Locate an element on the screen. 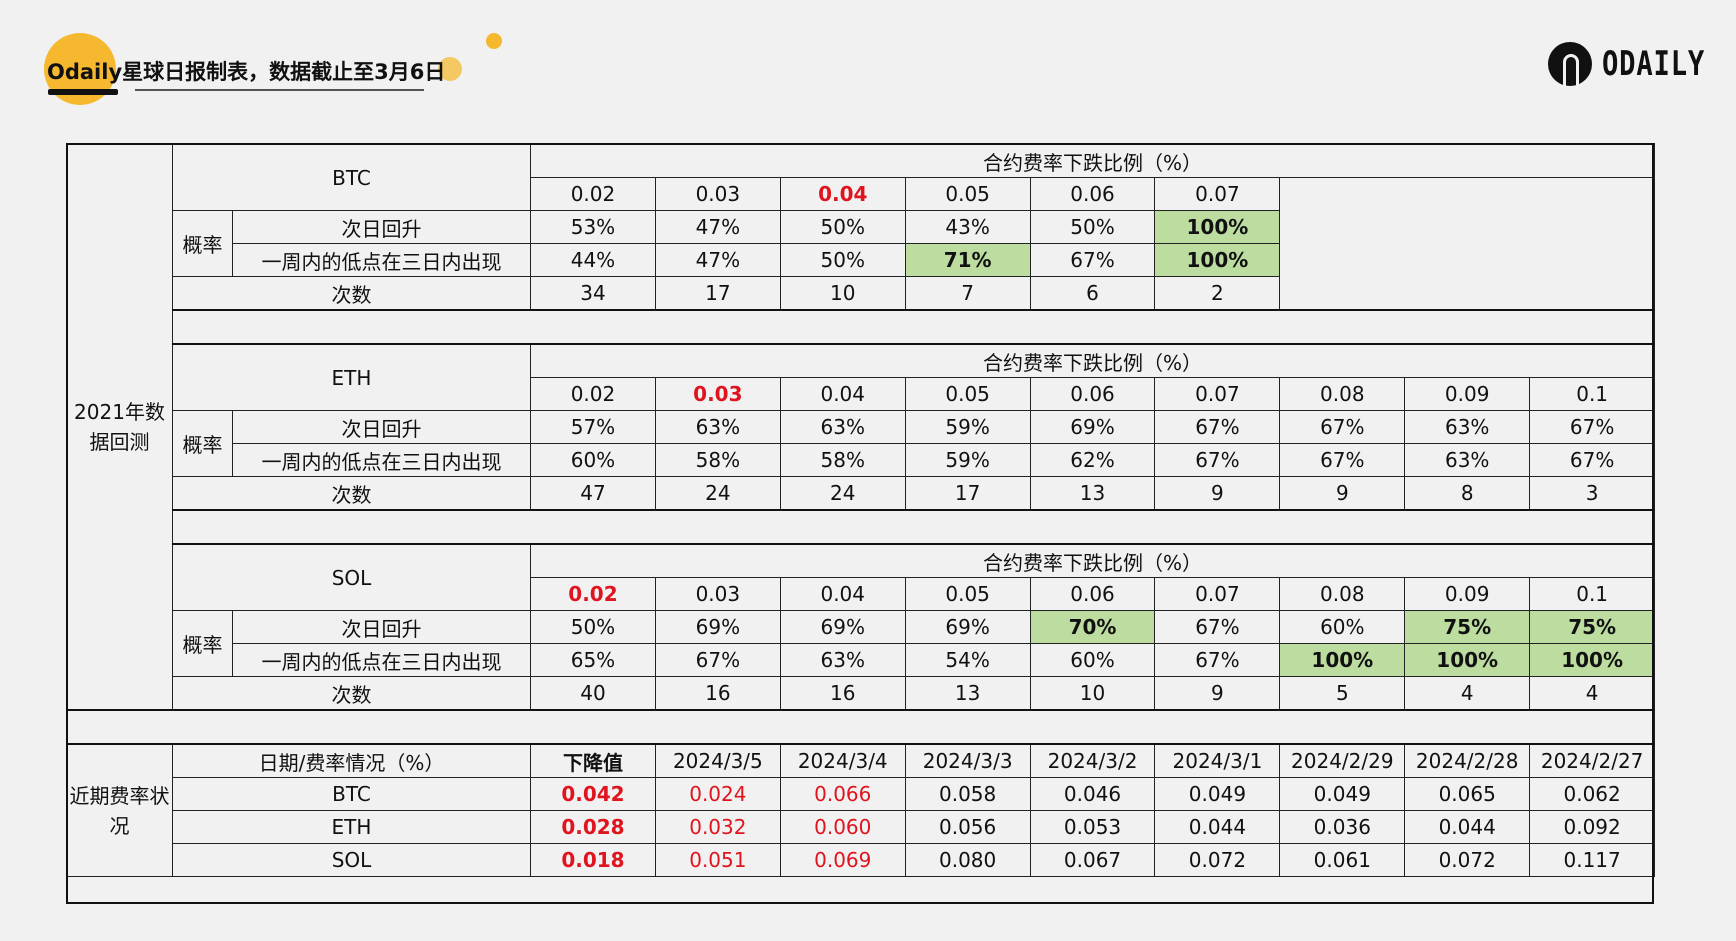 Image resolution: width=1736 pixels, height=941 pixels. rate-cell: 0.080 is located at coordinates (967, 860).